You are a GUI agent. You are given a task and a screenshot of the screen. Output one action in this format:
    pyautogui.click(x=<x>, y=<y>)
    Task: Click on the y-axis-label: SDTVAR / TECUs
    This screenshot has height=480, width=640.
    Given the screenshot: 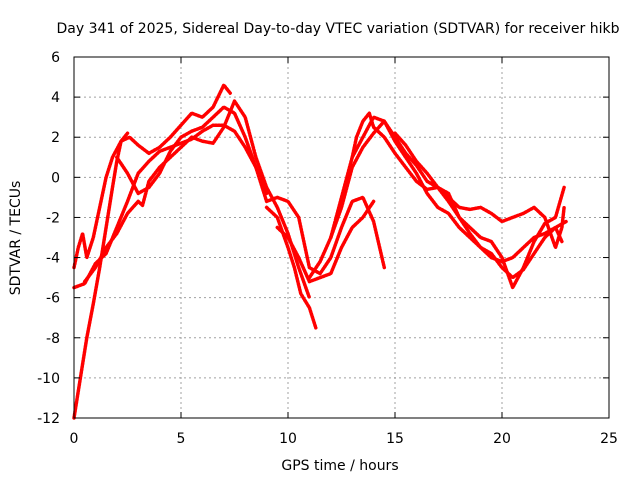 What is the action you would take?
    pyautogui.click(x=16, y=238)
    